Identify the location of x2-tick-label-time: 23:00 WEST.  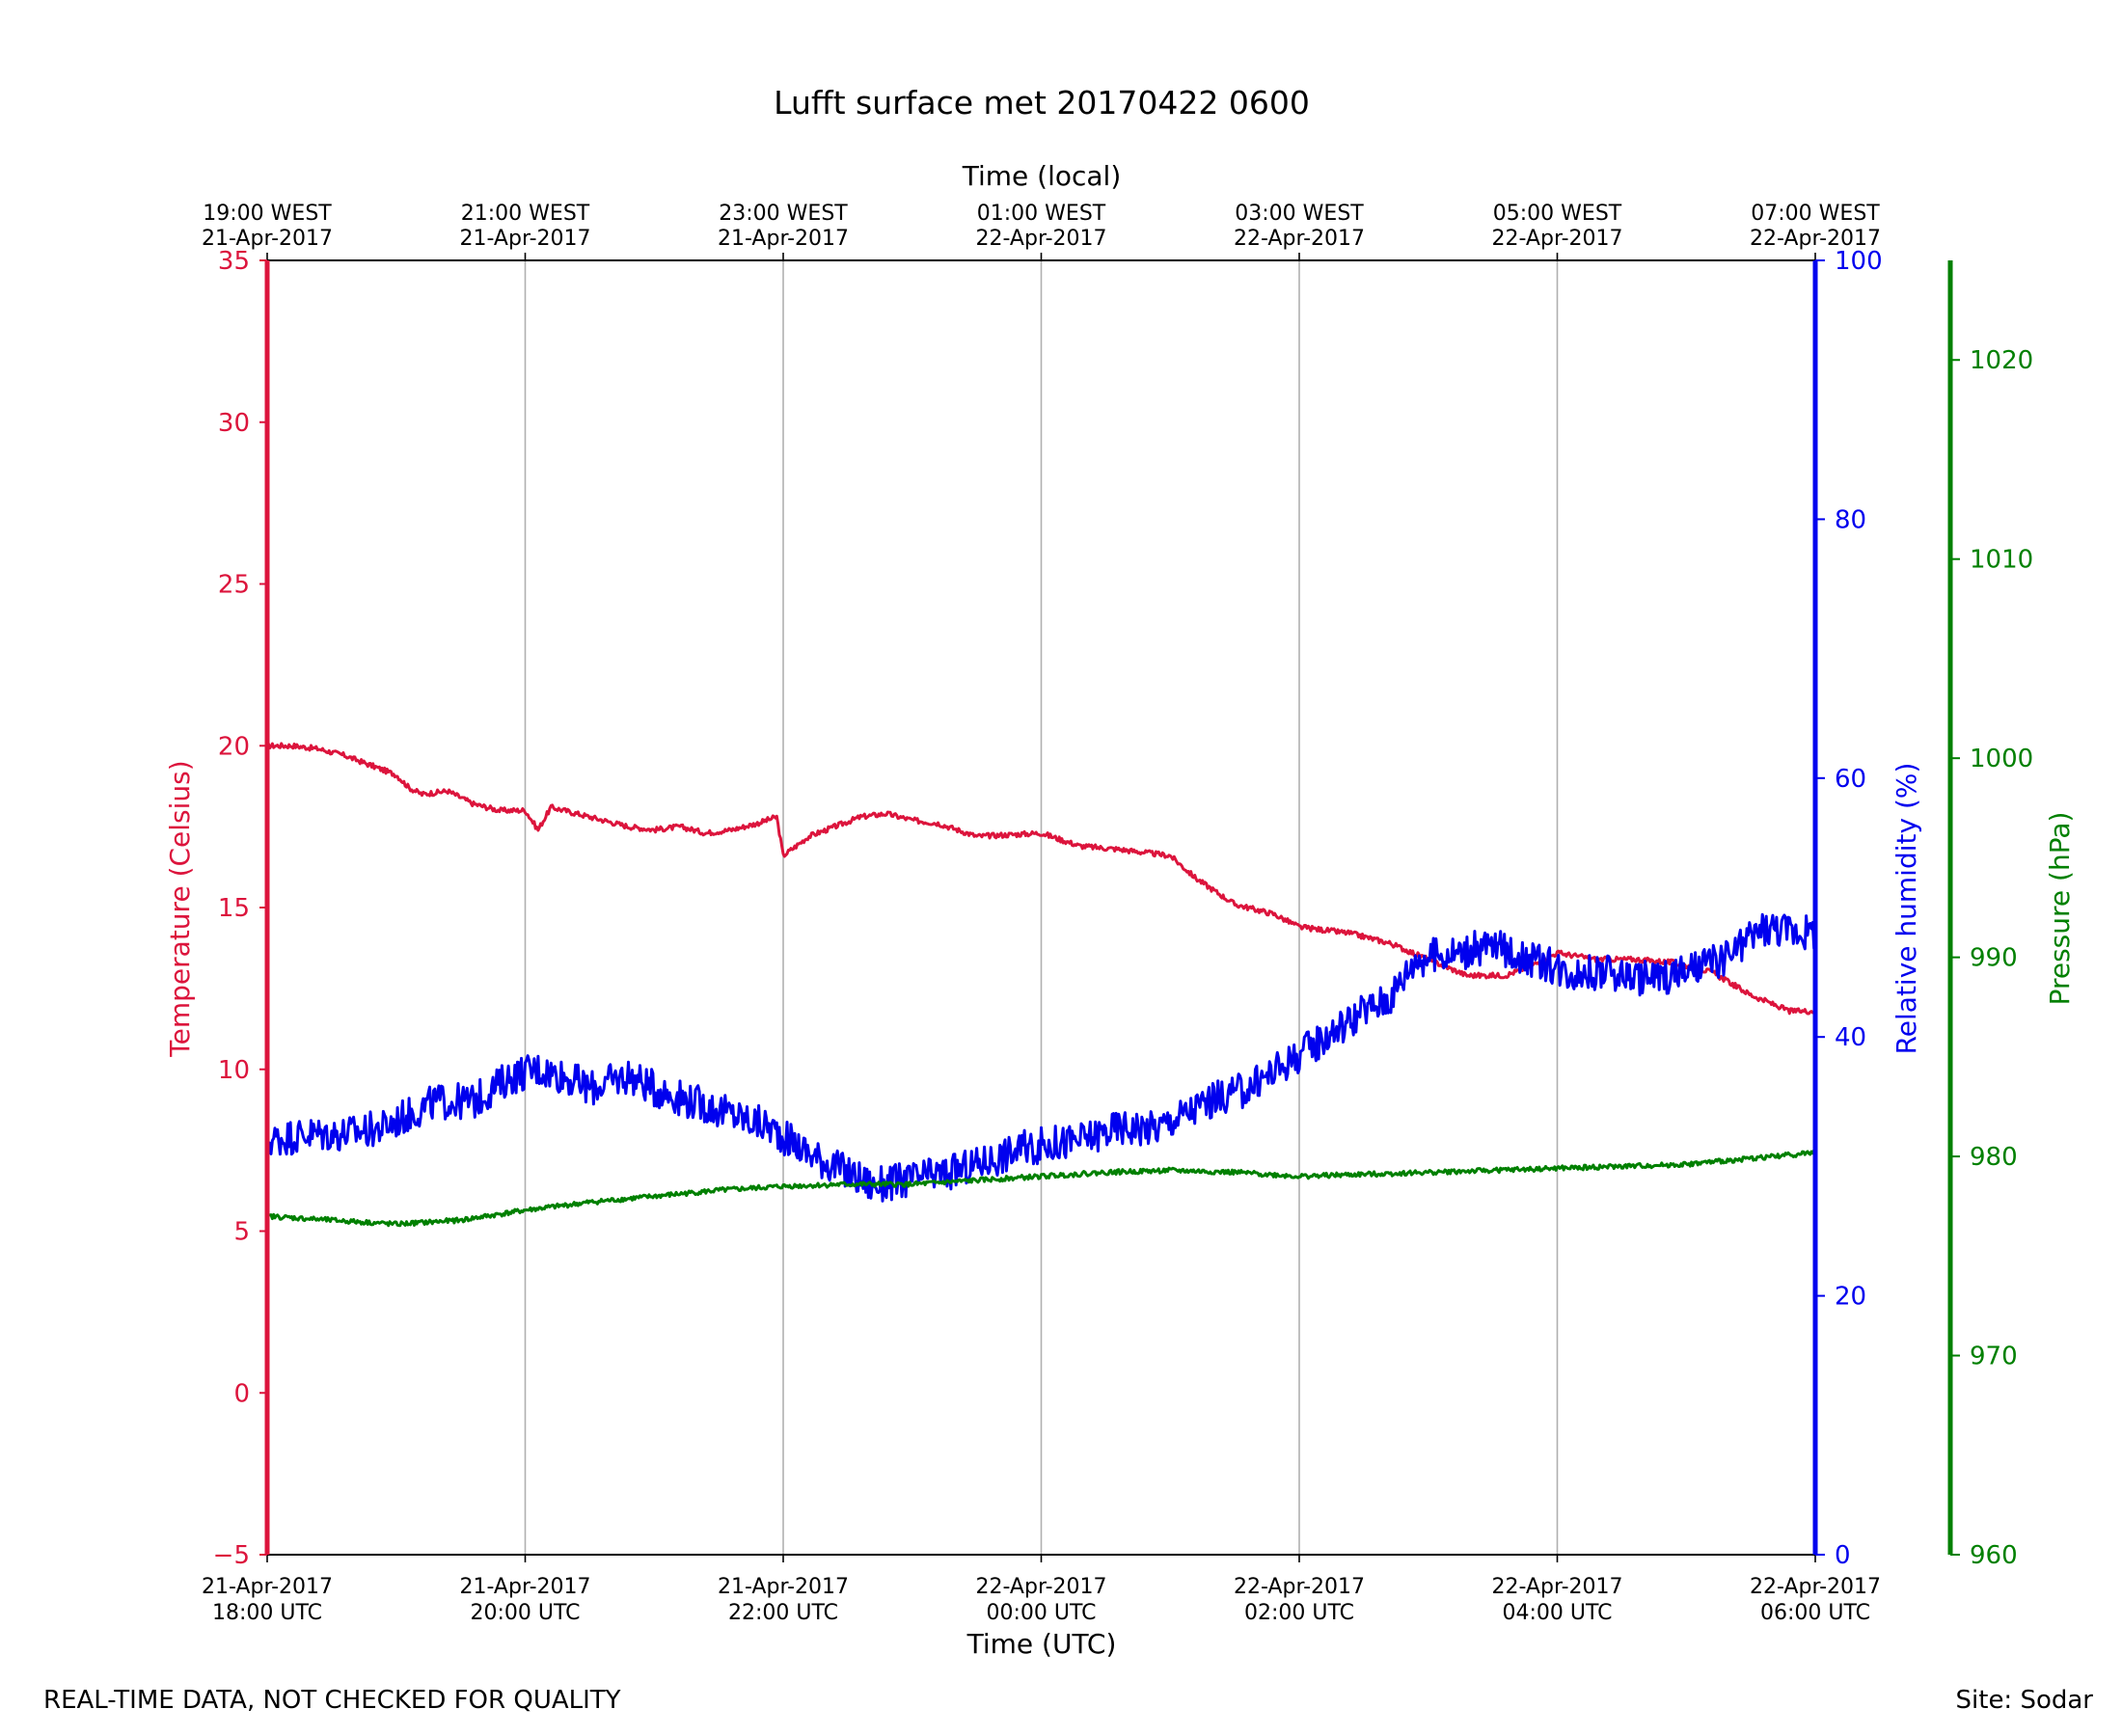
(784, 214).